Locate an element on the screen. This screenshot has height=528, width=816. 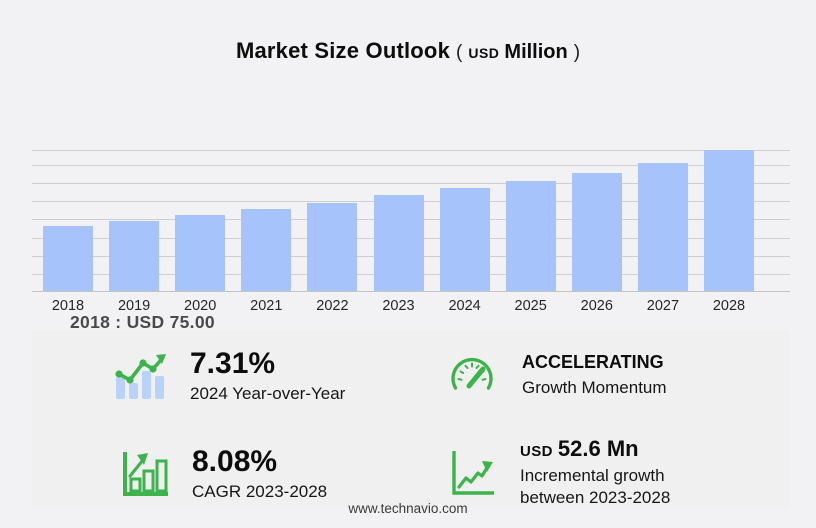
x-axis-label-2027: 2027 is located at coordinates (663, 306).